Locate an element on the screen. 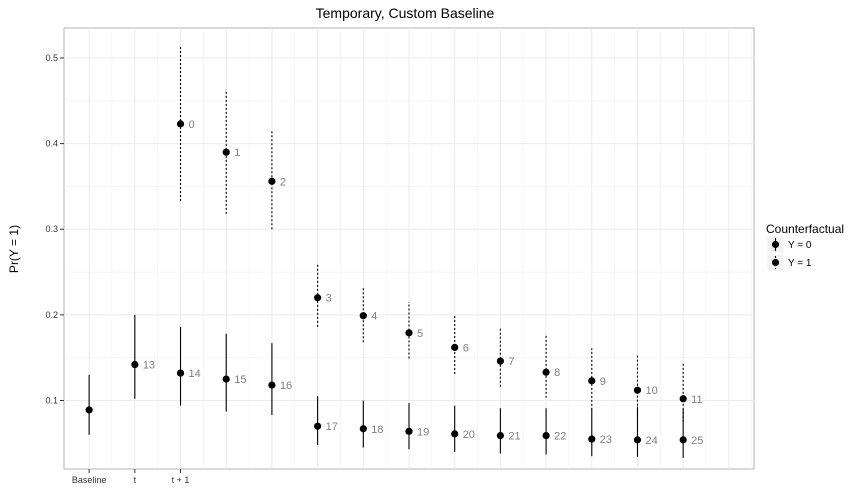  point-label: 18 is located at coordinates (377, 430).